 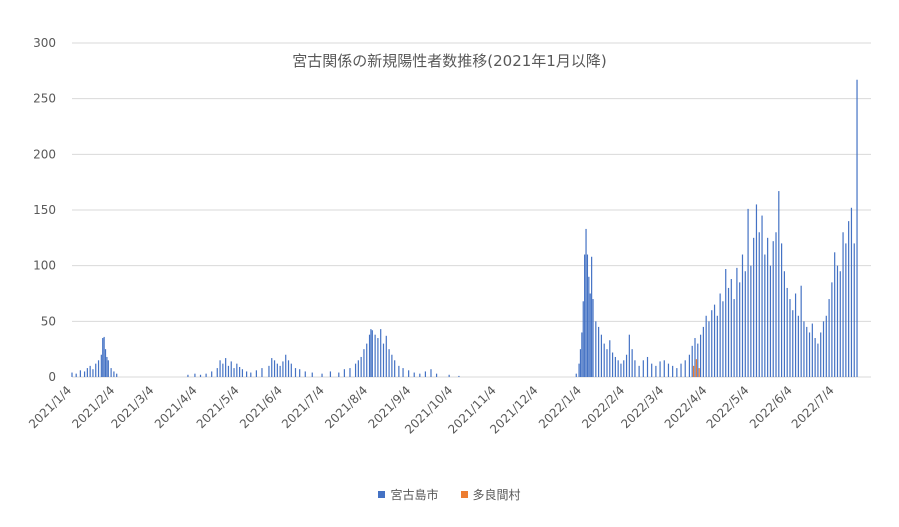 I want to click on x-tick-label-6: 2021/7/4, so click(x=303, y=407).